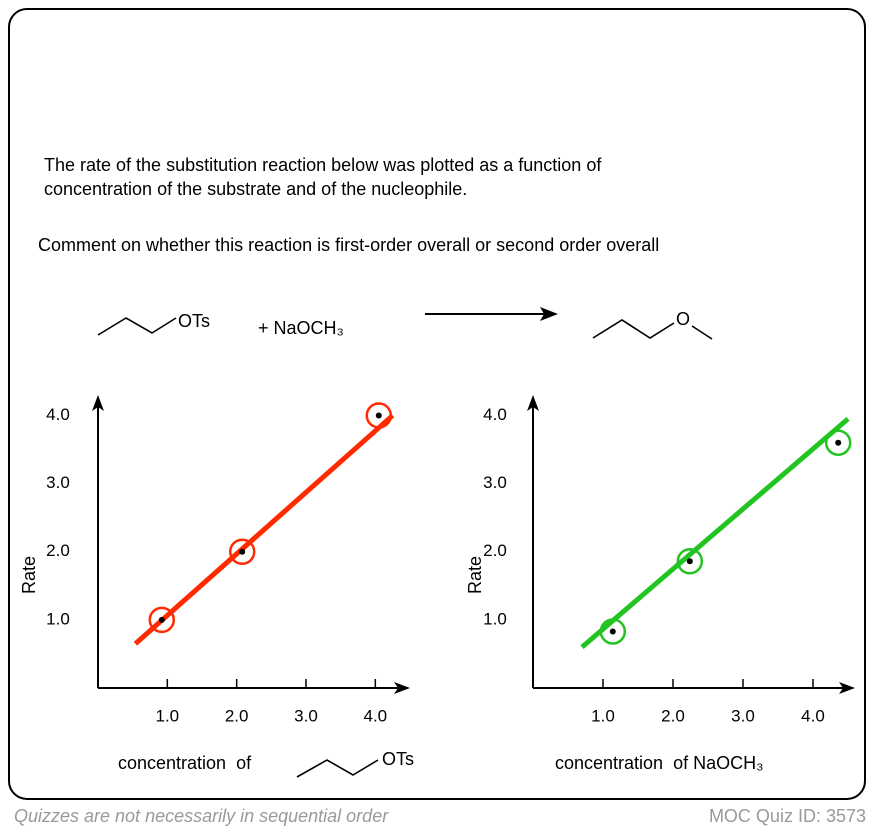  I want to click on axis-molecule-bonds, so click(337, 768).